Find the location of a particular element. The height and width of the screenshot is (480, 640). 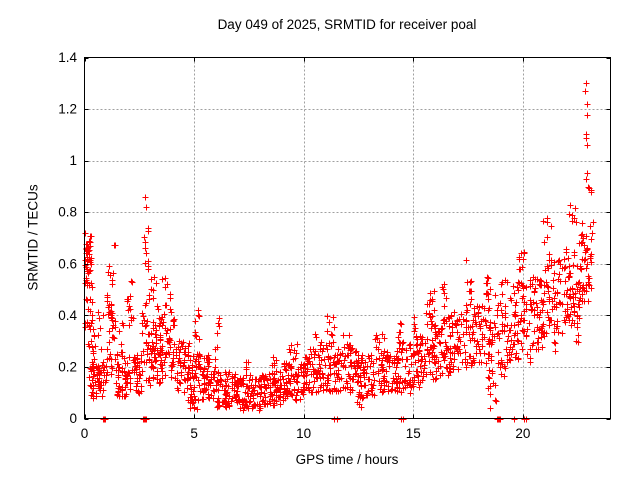

y-tick-label: 0.2 is located at coordinates (67, 366).